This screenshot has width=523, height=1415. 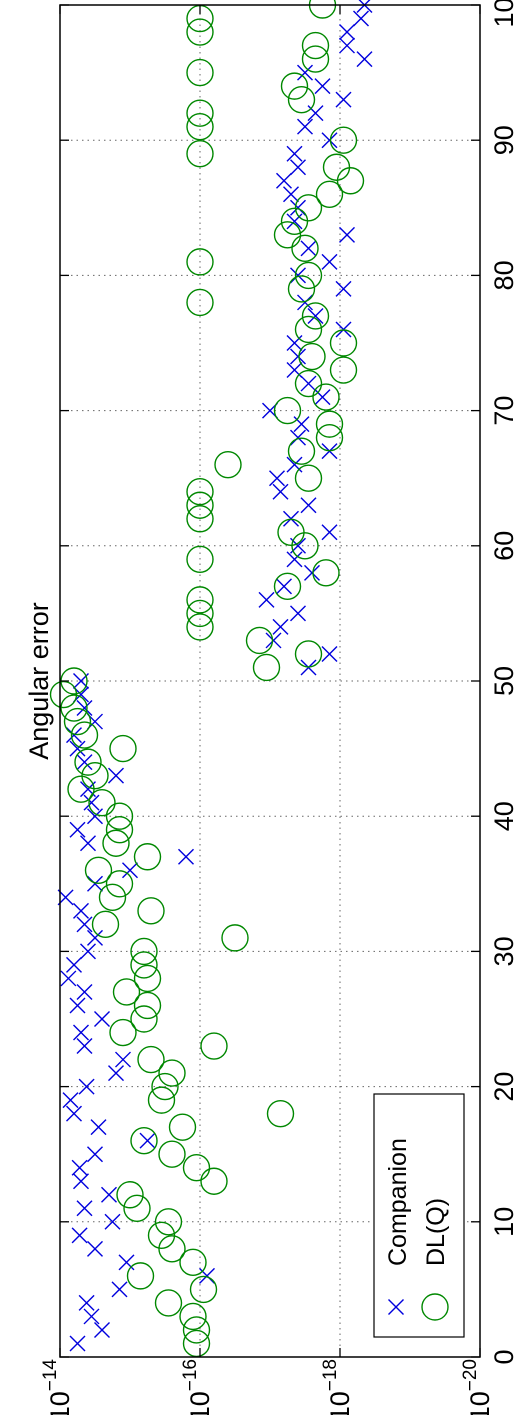 What do you see at coordinates (504, 275) in the screenshot?
I see `x-tick-label: 80` at bounding box center [504, 275].